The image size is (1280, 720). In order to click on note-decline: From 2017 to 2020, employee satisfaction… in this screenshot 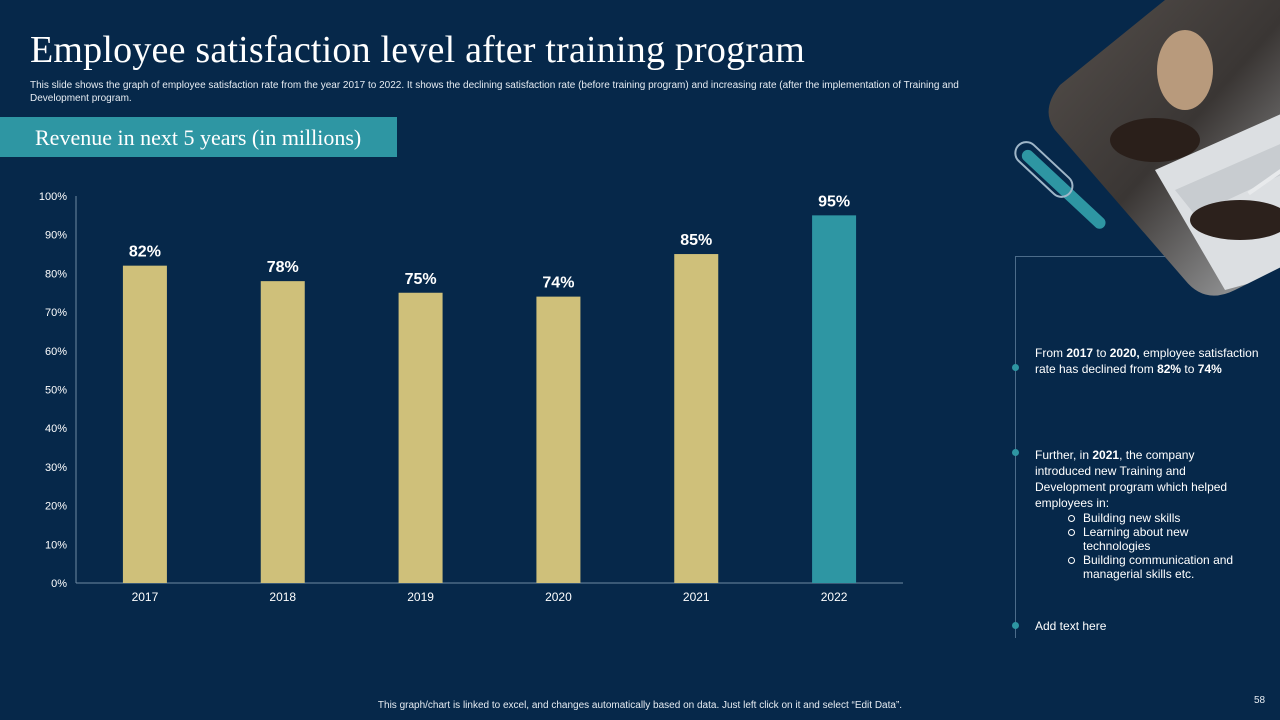, I will do `click(1150, 361)`.